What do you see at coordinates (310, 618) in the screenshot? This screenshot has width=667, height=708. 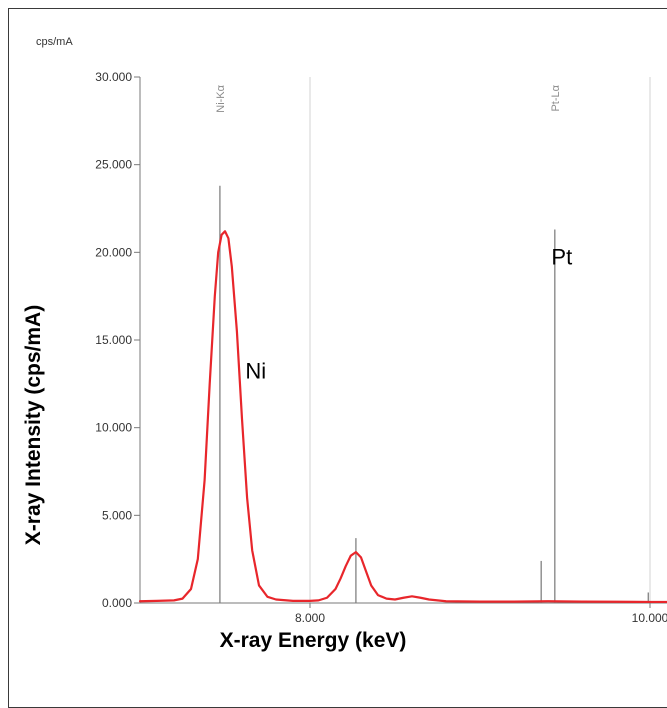 I see `x-tick-label-0: 8.000` at bounding box center [310, 618].